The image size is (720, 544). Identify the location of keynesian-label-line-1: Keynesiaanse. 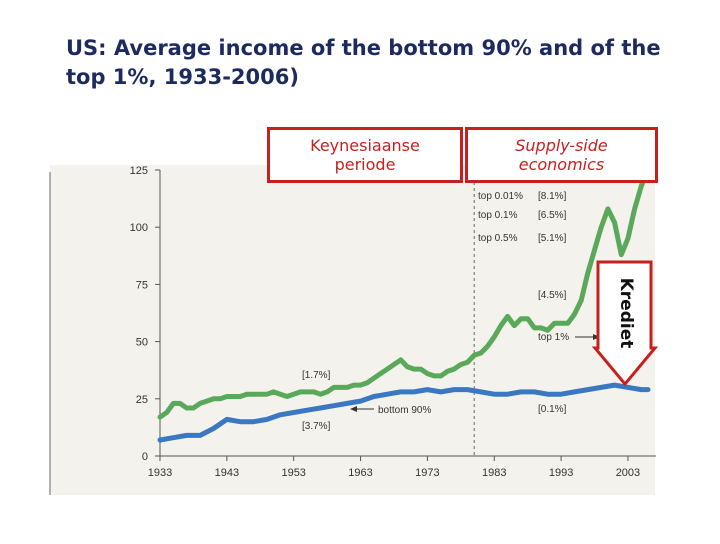
(365, 145).